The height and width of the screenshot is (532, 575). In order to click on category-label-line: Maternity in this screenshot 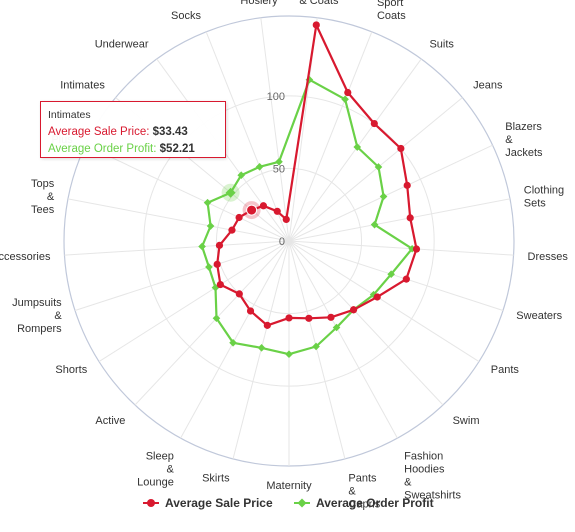, I will do `click(289, 486)`.